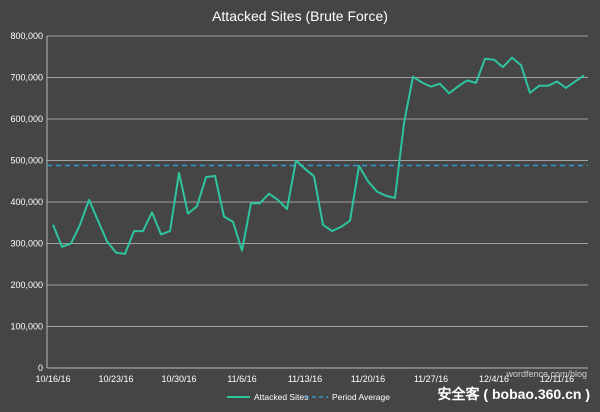  What do you see at coordinates (431, 379) in the screenshot?
I see `x-tick-label: 11/27/16` at bounding box center [431, 379].